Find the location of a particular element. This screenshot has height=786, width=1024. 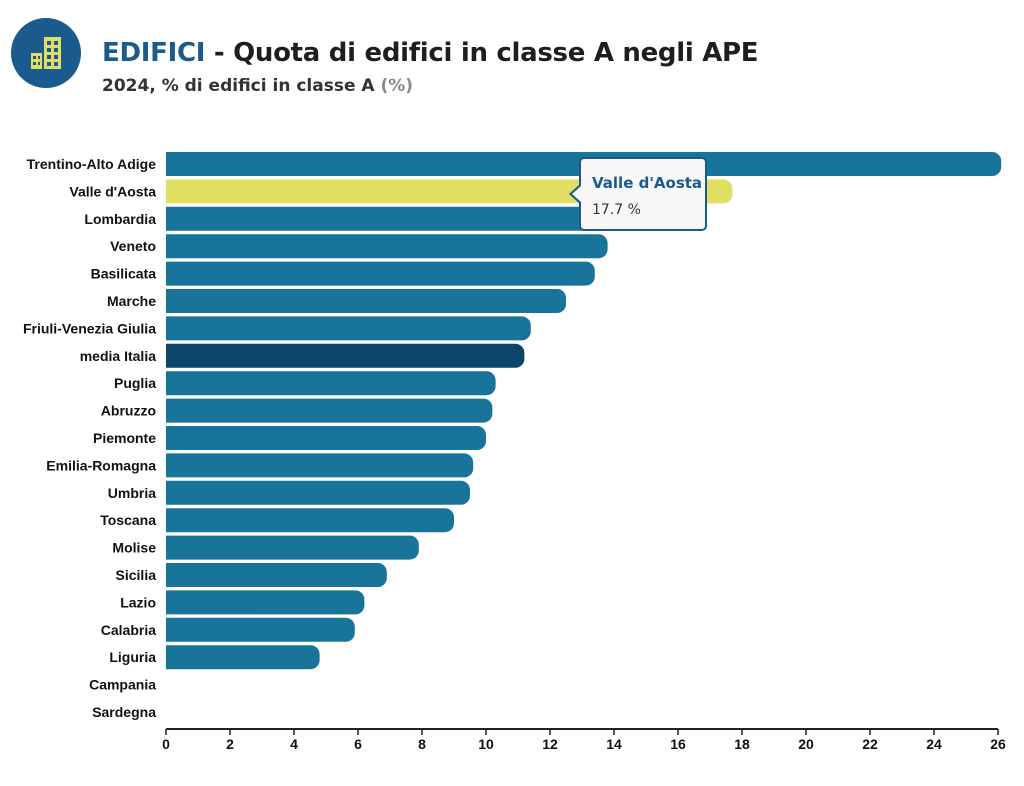

x-tick-label-18: 18 is located at coordinates (742, 744).